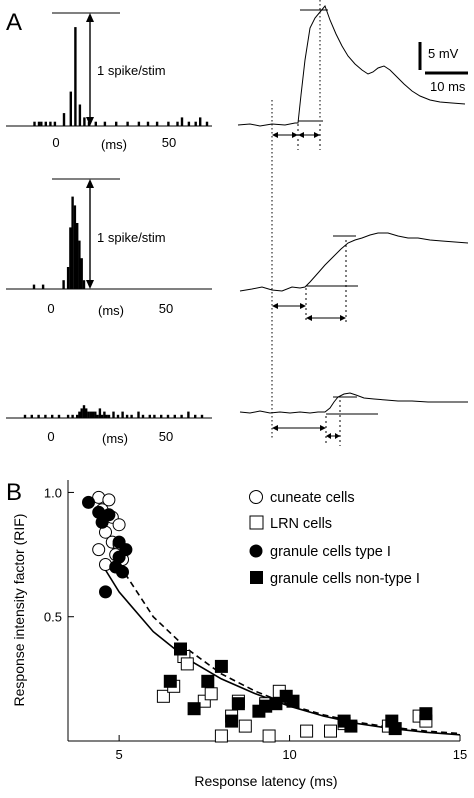 Image resolution: width=474 pixels, height=798 pixels. What do you see at coordinates (53, 617) in the screenshot?
I see `y-tick-label: 0.5` at bounding box center [53, 617].